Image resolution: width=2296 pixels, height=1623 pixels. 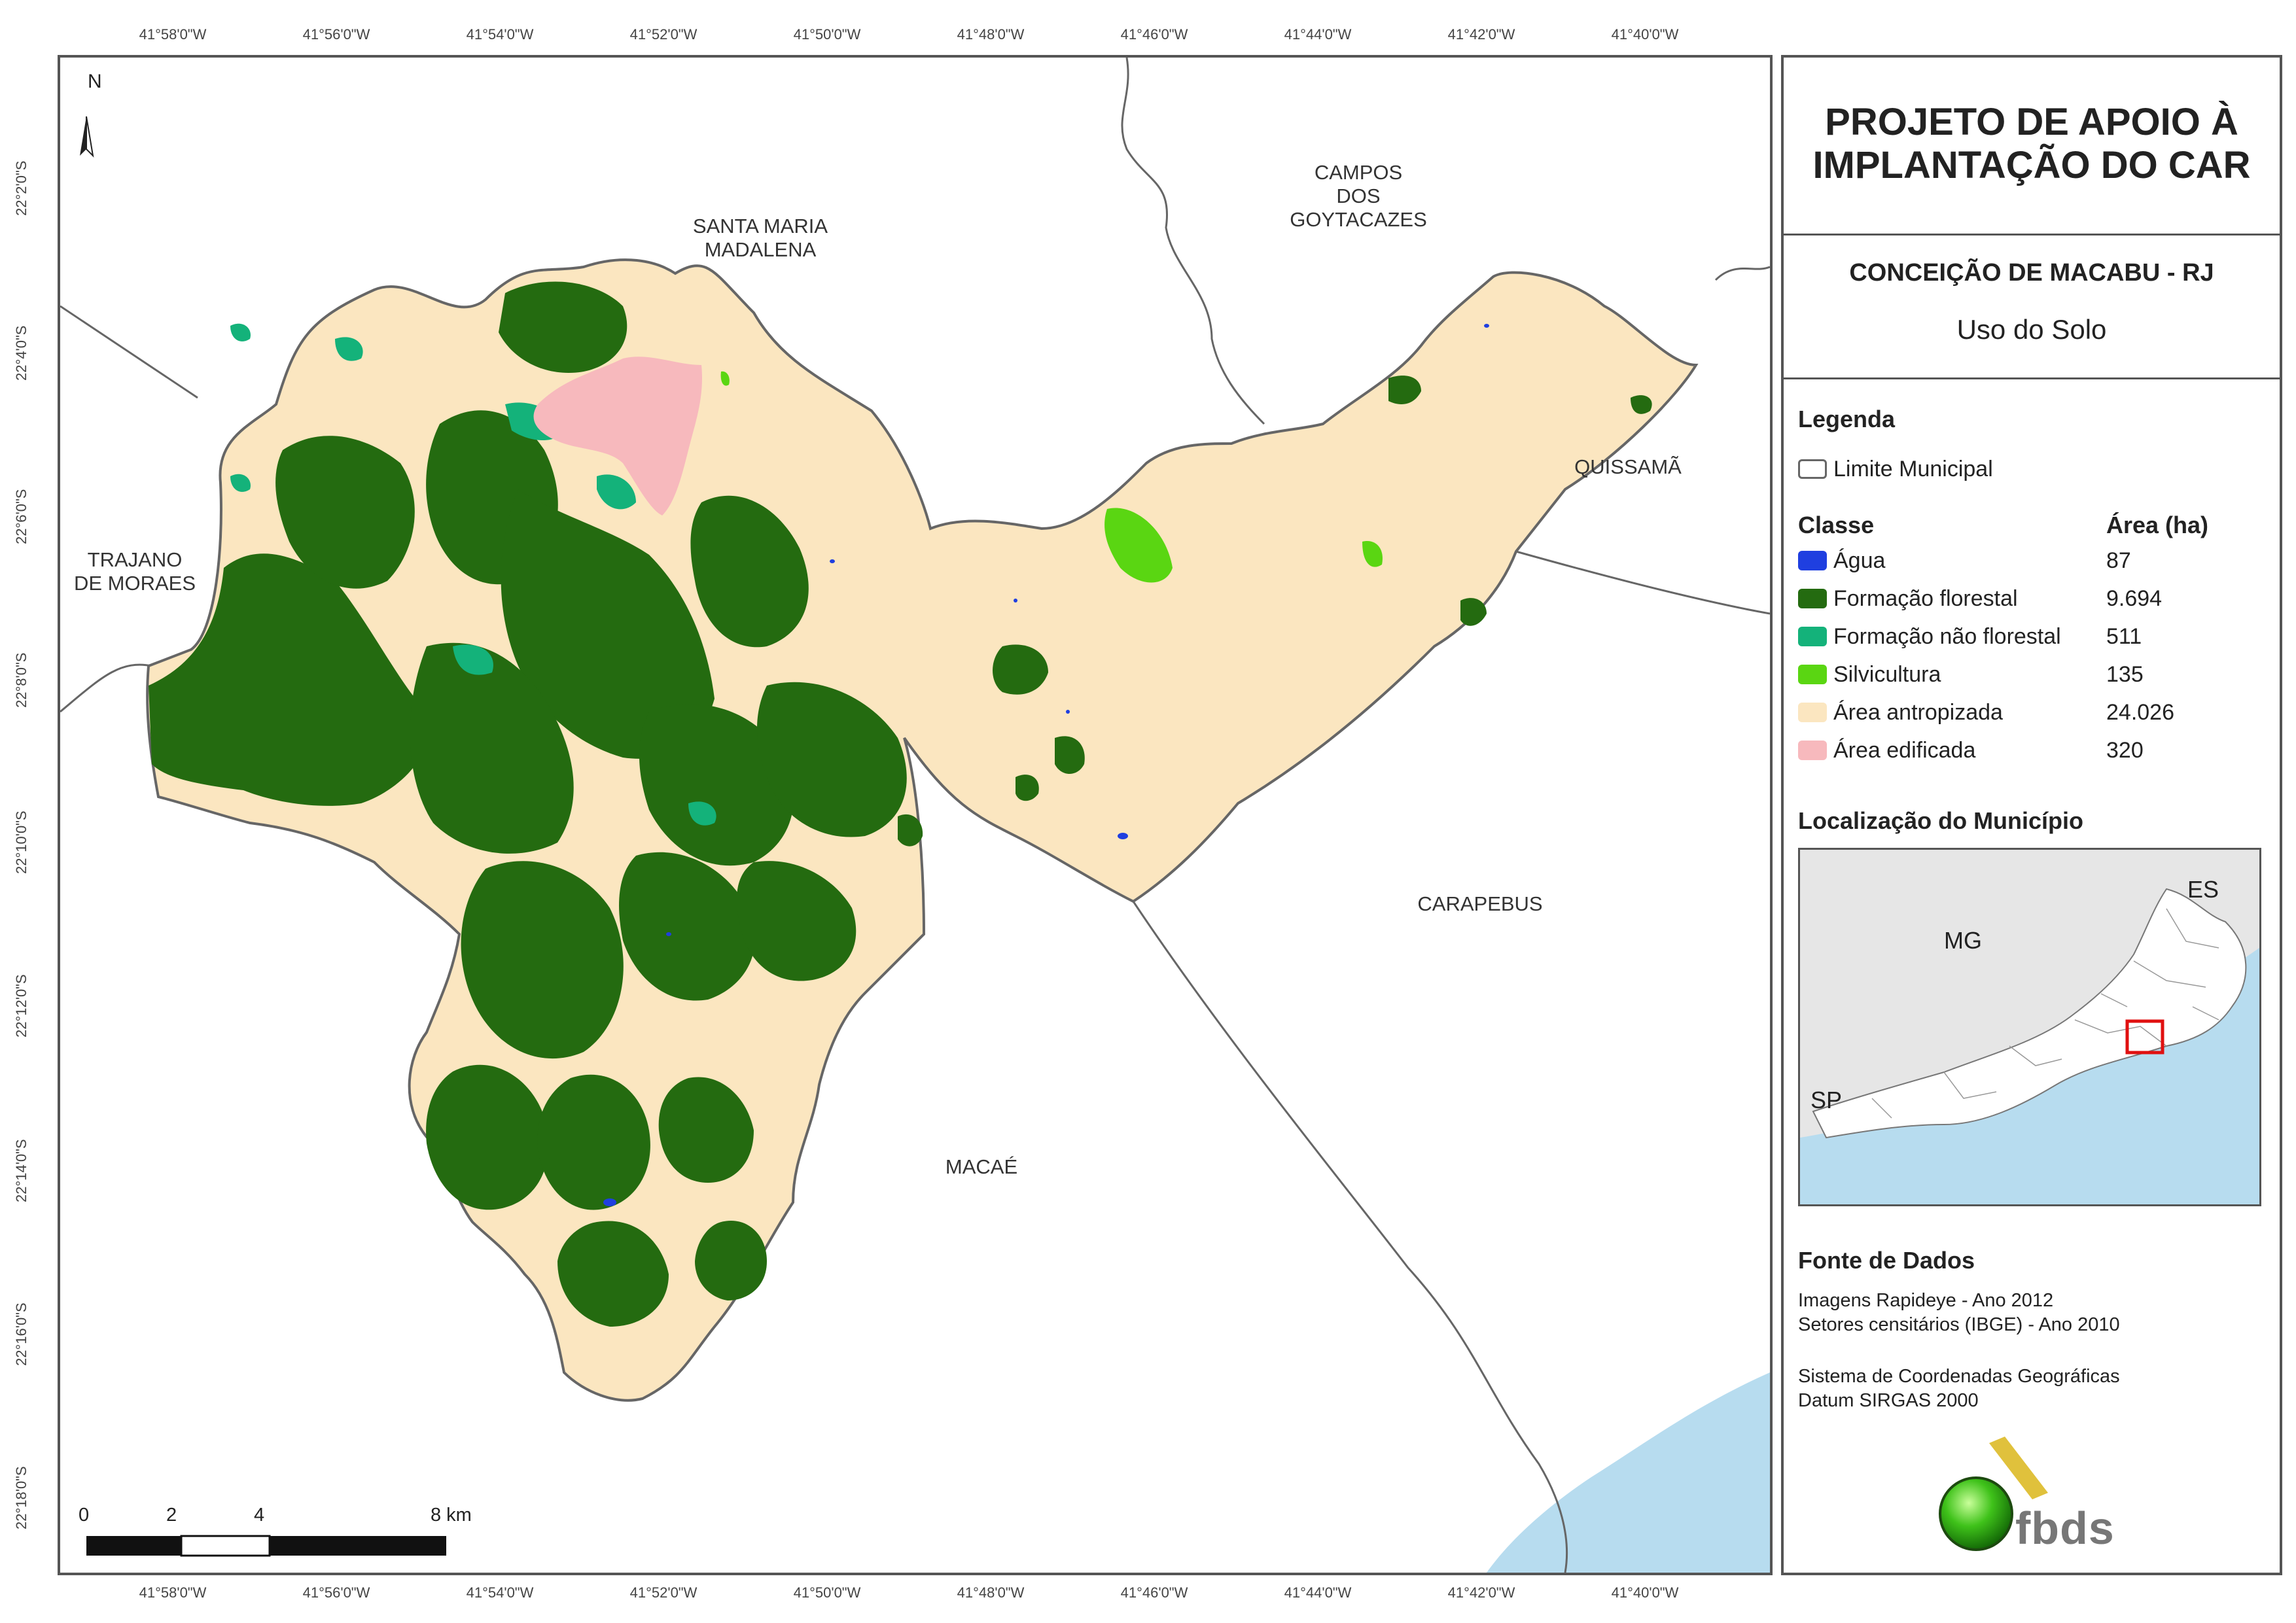 What do you see at coordinates (171, 1516) in the screenshot?
I see `scale-label-2: 2` at bounding box center [171, 1516].